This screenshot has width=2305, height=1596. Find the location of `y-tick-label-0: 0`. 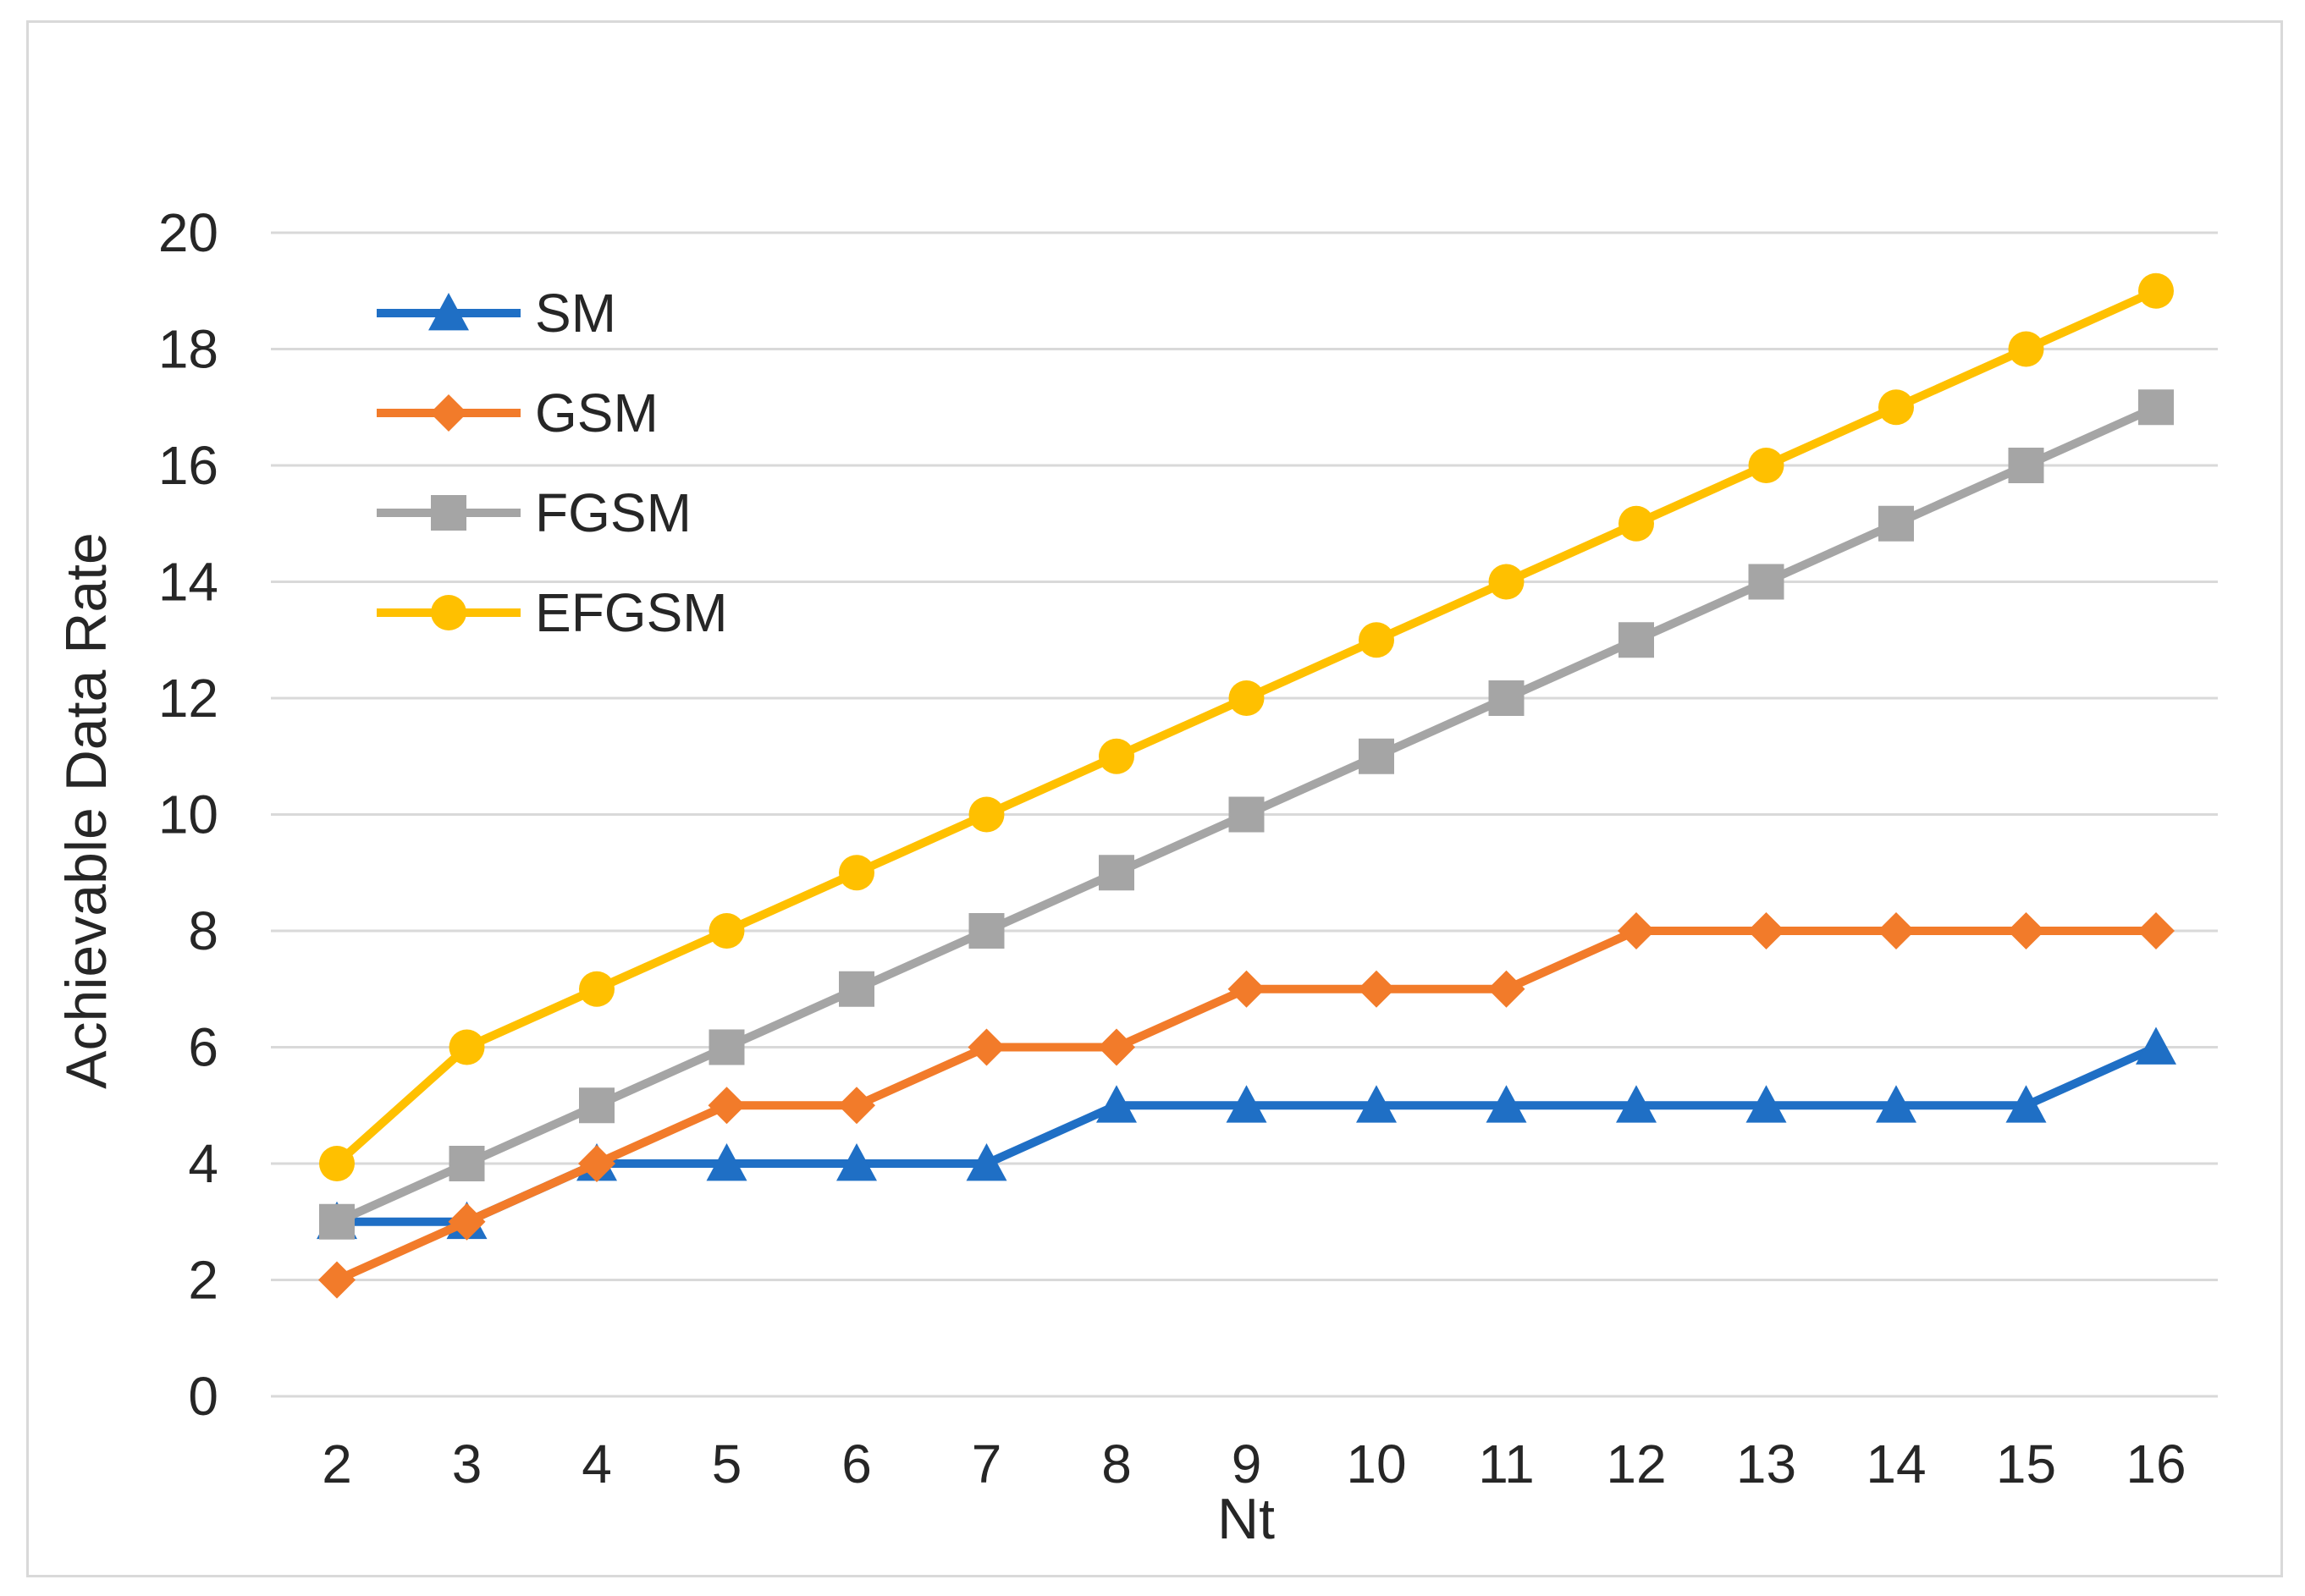

y-tick-label-0: 0 is located at coordinates (203, 1396).